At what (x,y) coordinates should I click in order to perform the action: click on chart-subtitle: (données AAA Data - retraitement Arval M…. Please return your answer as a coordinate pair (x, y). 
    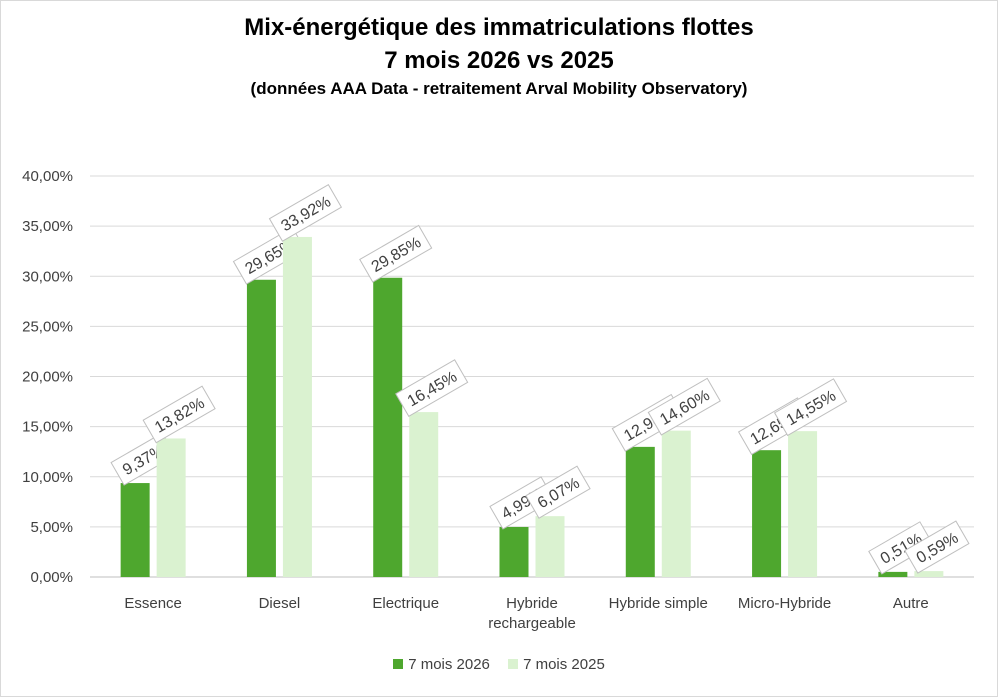
    Looking at the image, I should click on (499, 88).